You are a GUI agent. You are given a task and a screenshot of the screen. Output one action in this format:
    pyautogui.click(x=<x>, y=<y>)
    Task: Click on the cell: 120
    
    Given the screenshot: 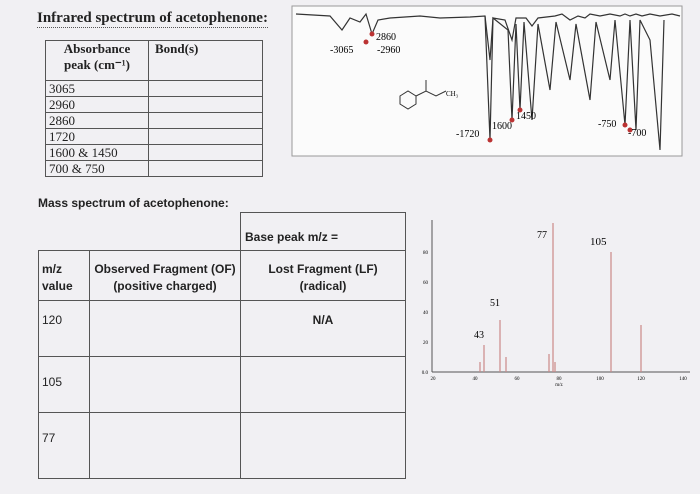 What is the action you would take?
    pyautogui.click(x=64, y=328)
    